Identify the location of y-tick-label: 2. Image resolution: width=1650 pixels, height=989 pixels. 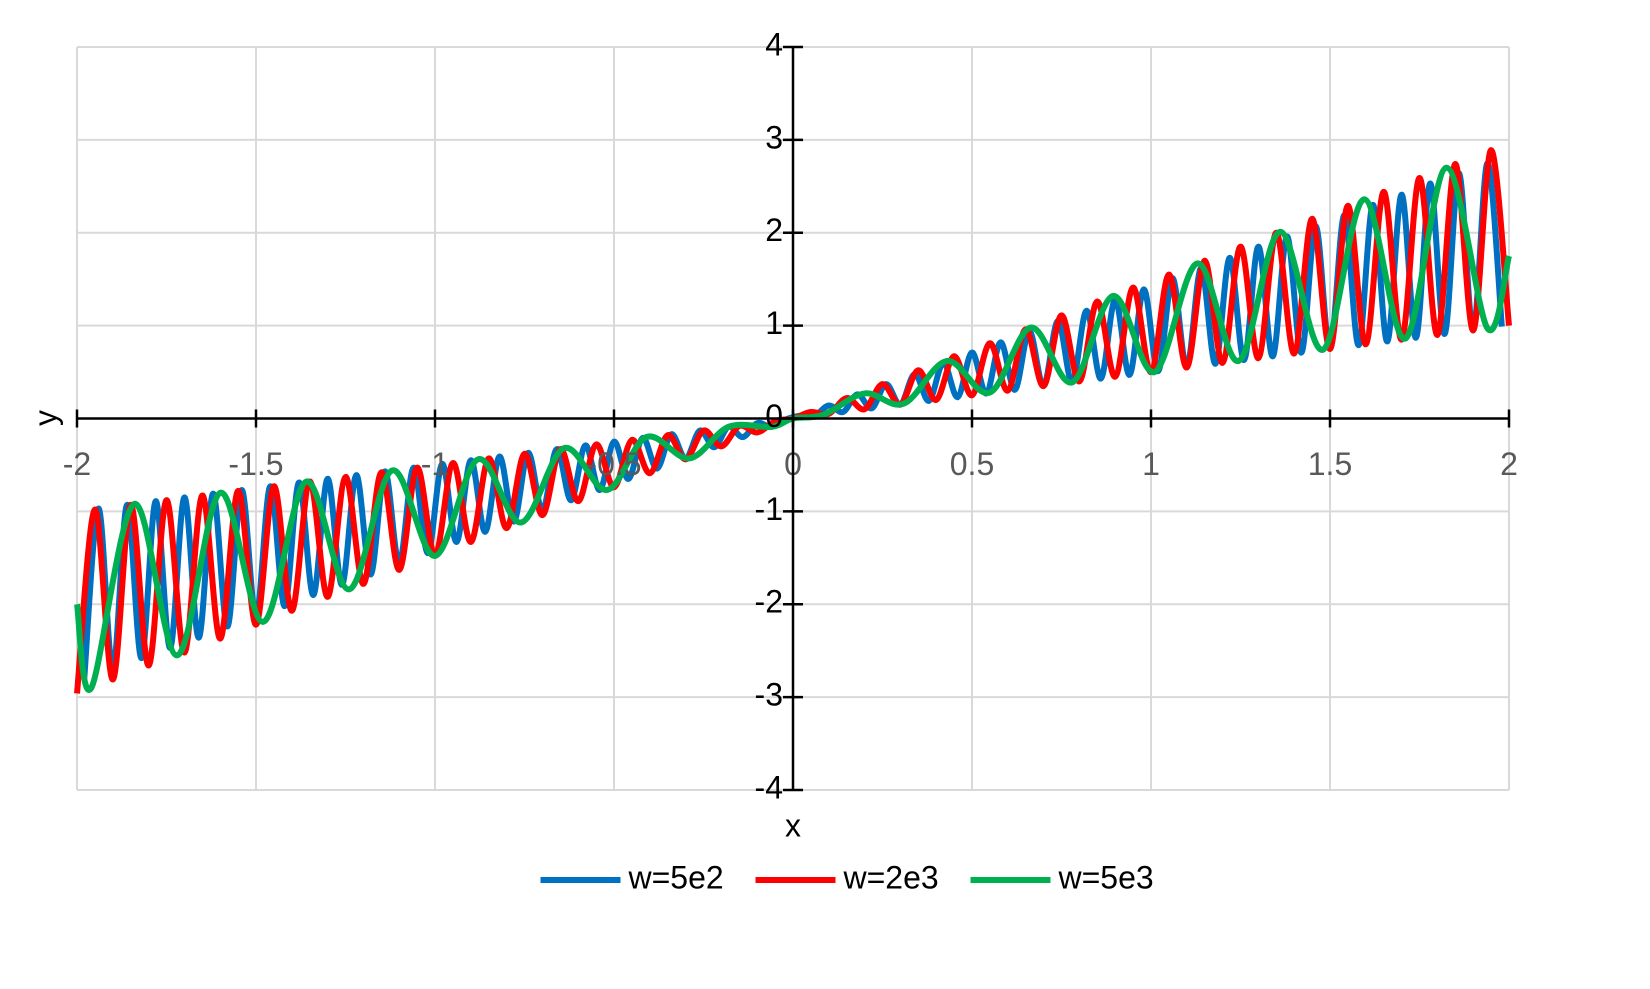
(774, 230).